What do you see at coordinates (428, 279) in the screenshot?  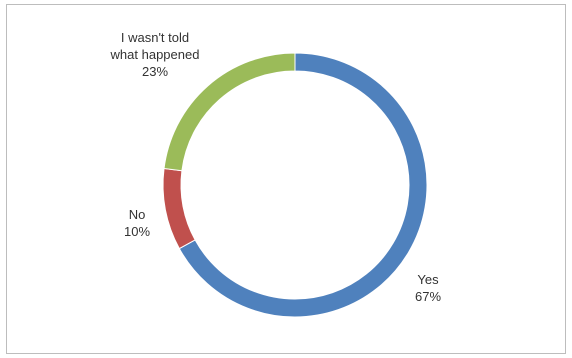 I see `slice-category-label: Yes` at bounding box center [428, 279].